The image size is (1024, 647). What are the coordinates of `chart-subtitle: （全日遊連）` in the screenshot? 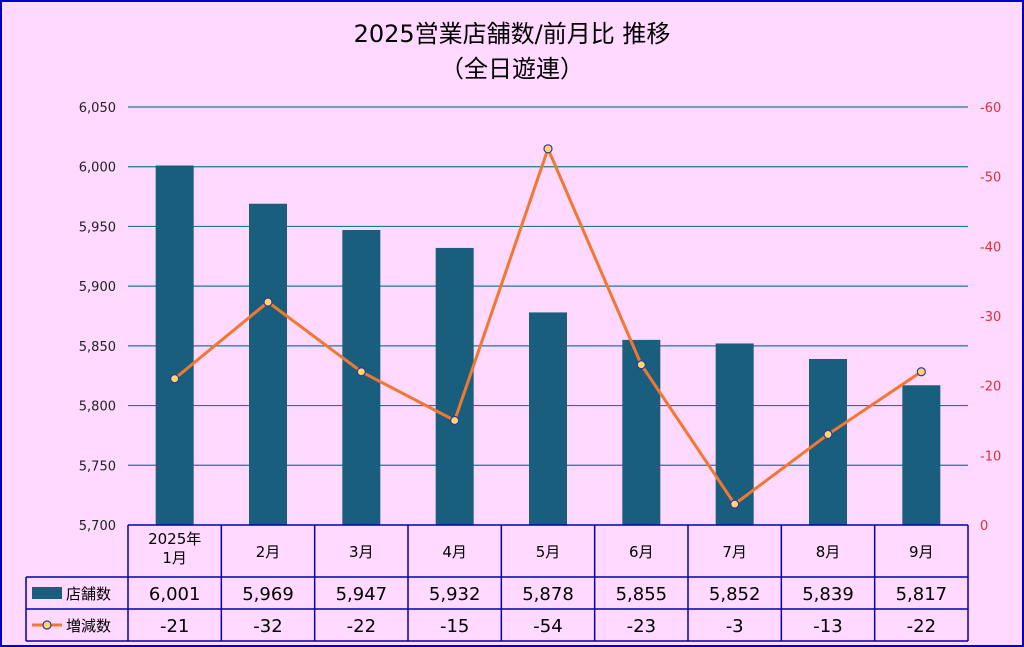 It's located at (512, 69).